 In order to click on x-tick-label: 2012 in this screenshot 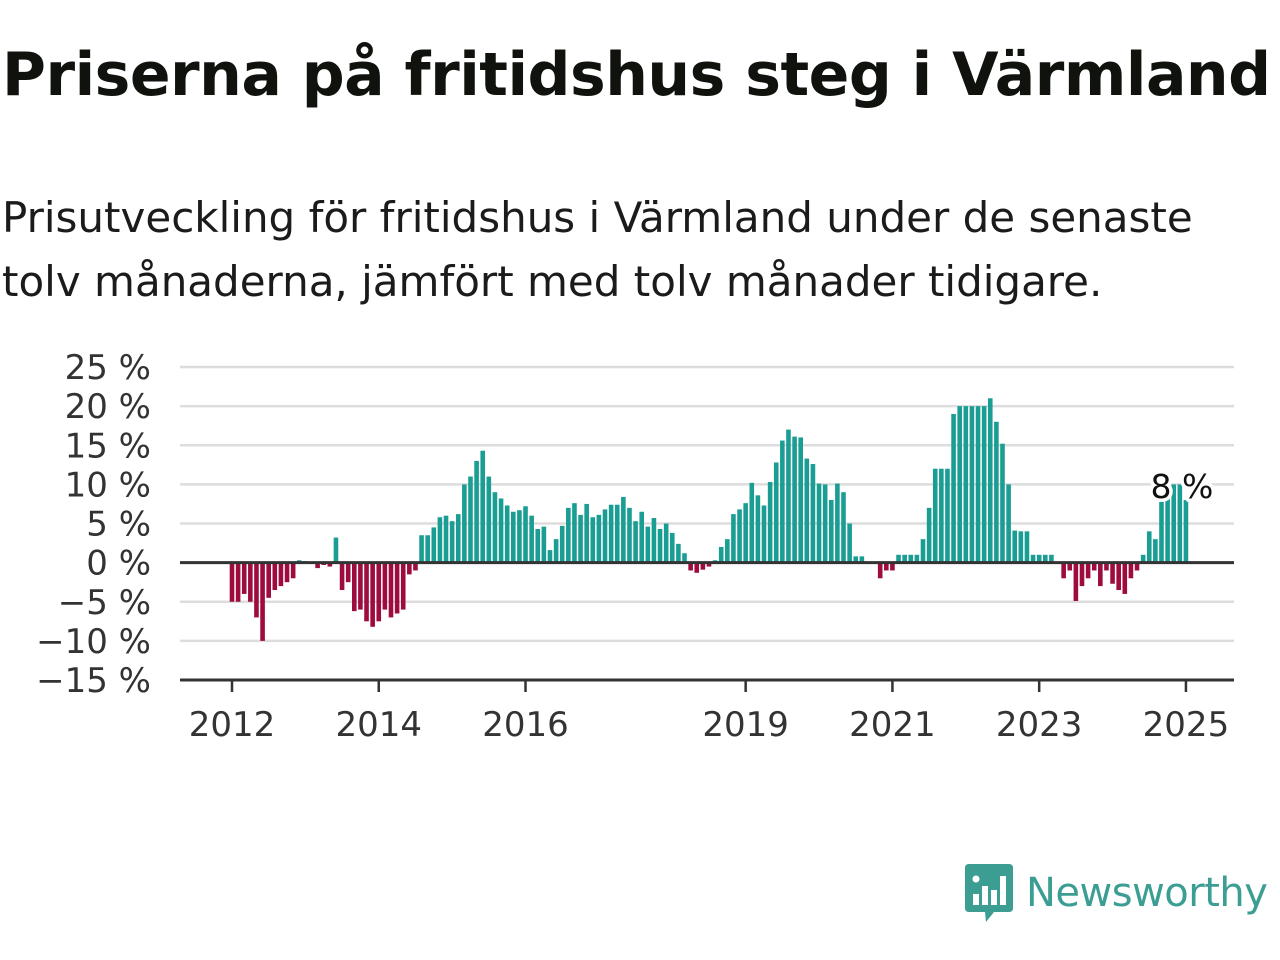, I will do `click(232, 725)`.